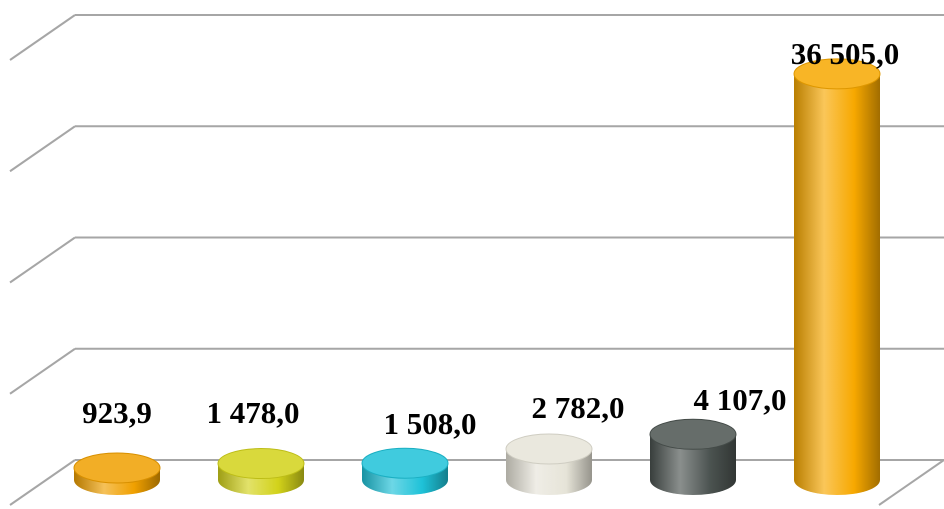  Describe the element at coordinates (117, 412) in the screenshot. I see `data-label: 923,9` at that location.